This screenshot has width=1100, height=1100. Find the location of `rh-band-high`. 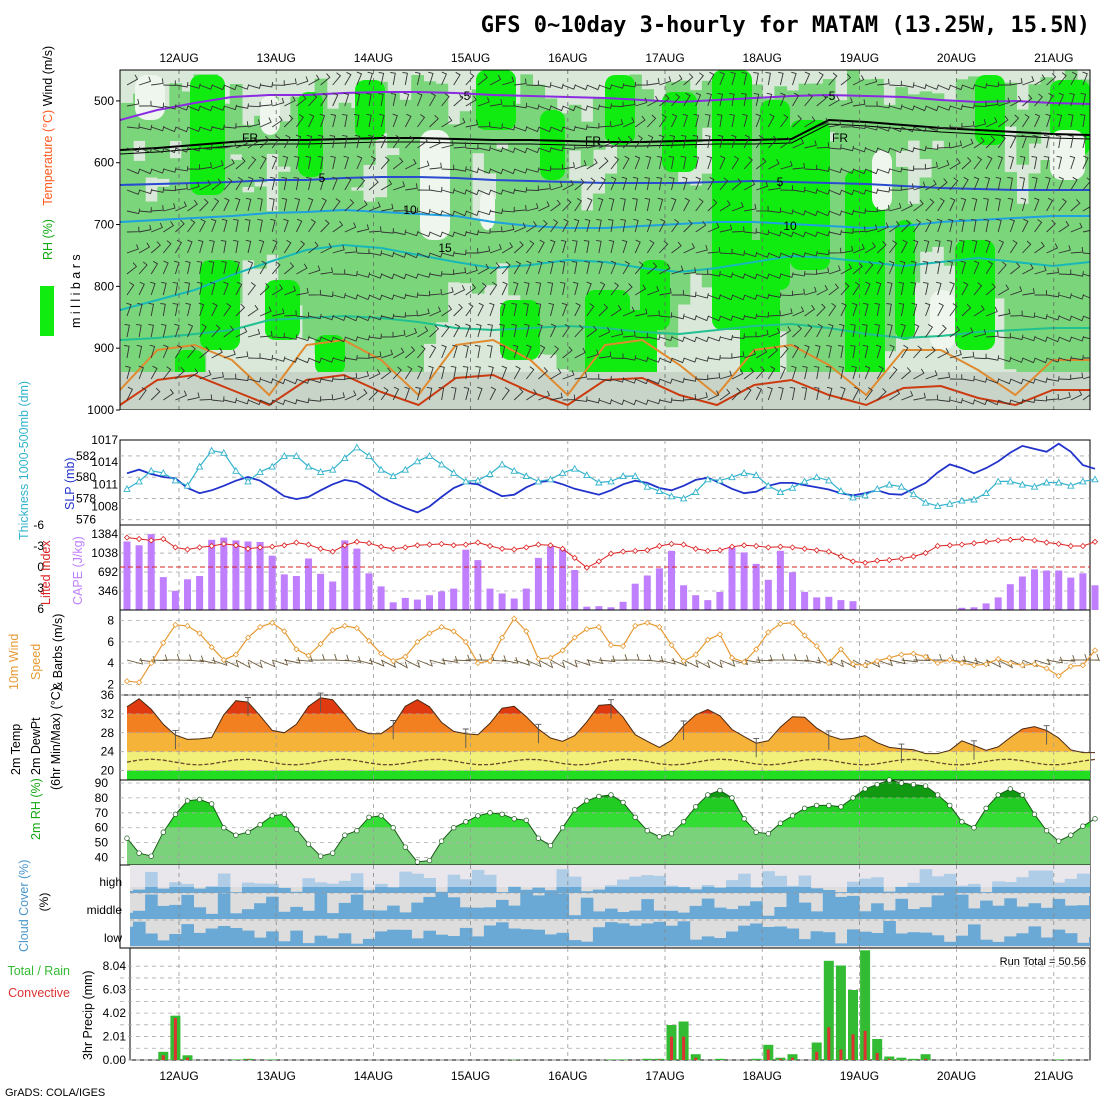

rh-band-high is located at coordinates (655, 295).